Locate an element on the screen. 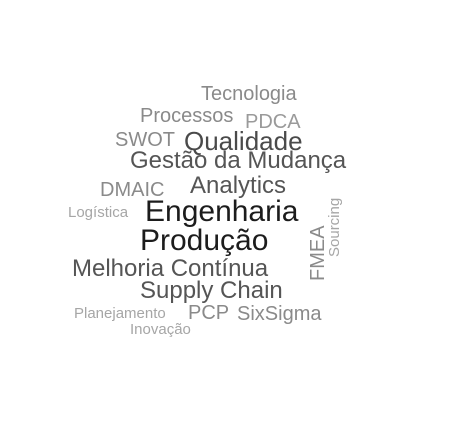 Image resolution: width=452 pixels, height=430 pixels. word-fmea: FMEA is located at coordinates (318, 253).